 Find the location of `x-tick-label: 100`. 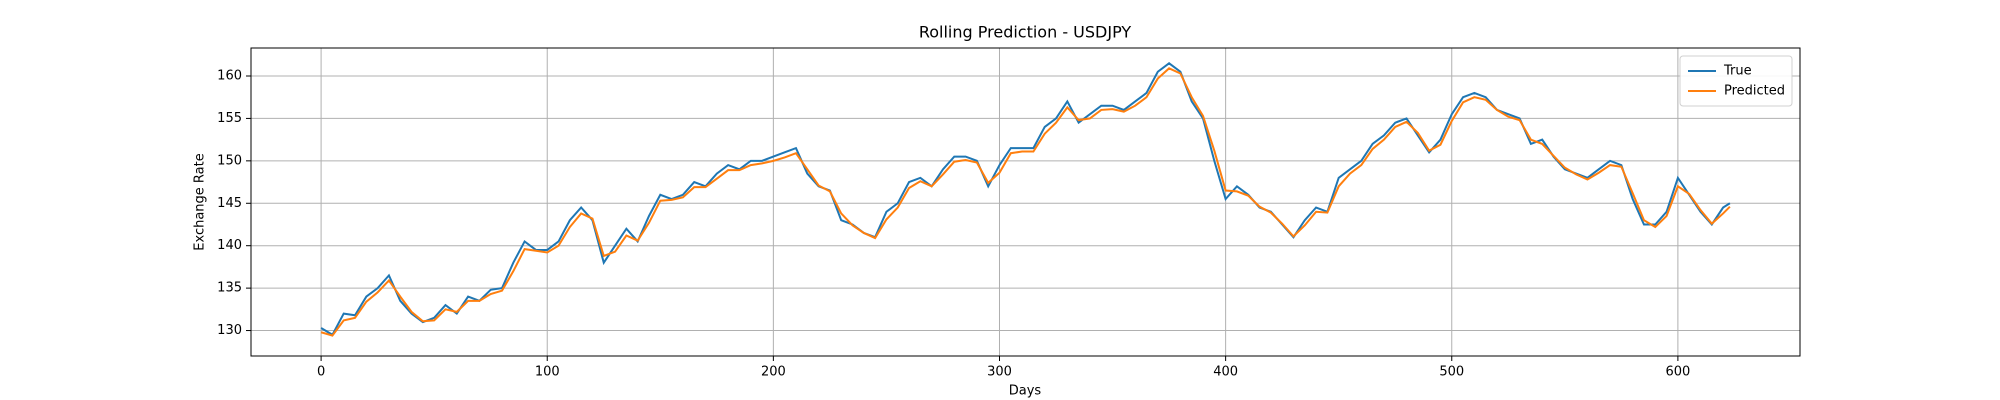

x-tick-label: 100 is located at coordinates (547, 372).